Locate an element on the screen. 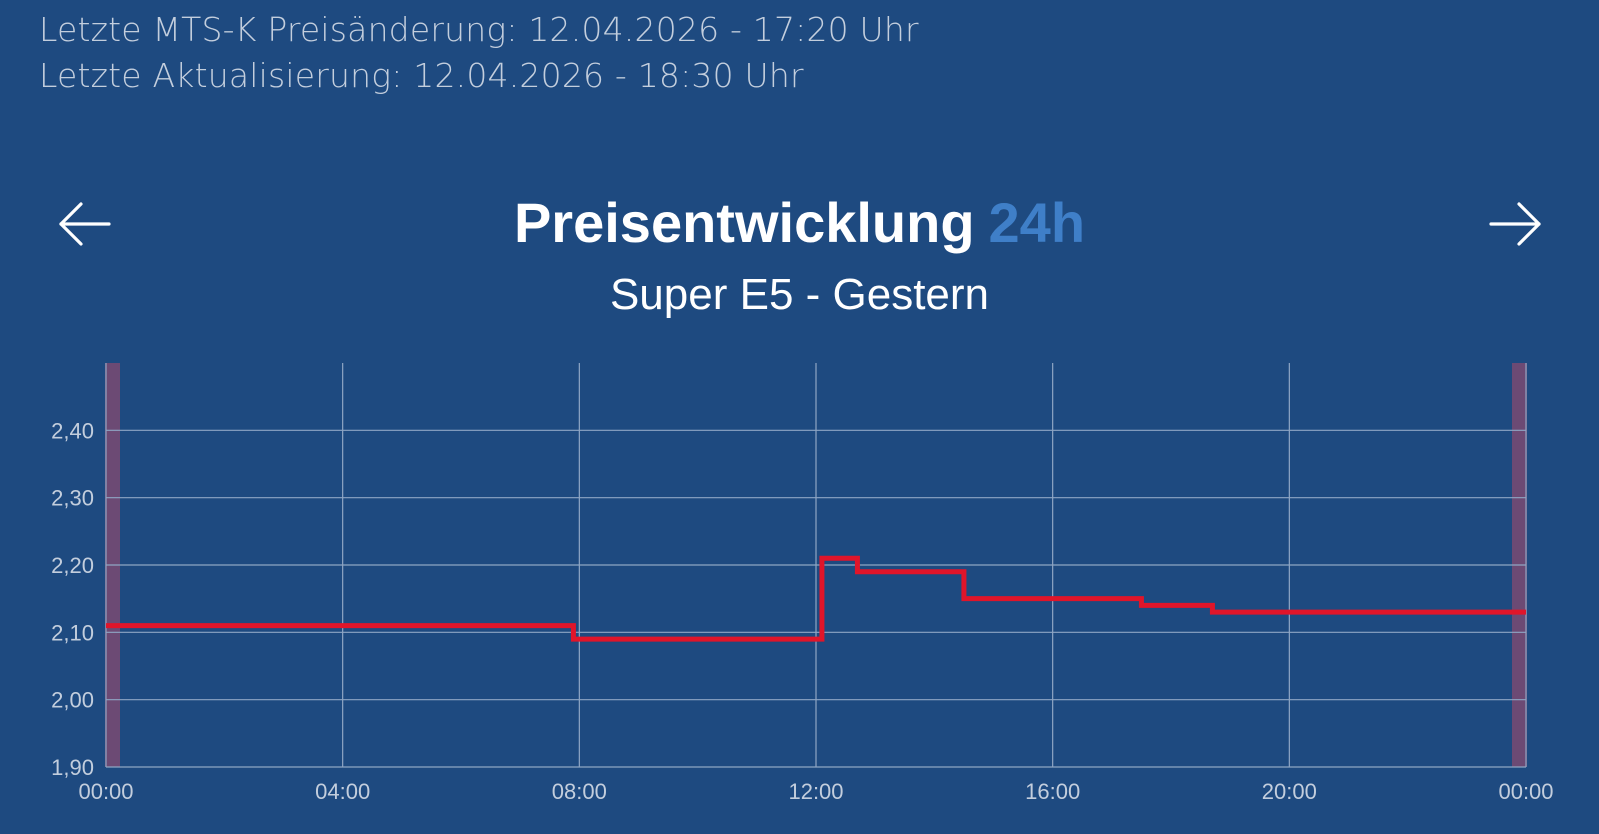 This screenshot has width=1599, height=834. arrow-right-icon is located at coordinates (1515, 224).